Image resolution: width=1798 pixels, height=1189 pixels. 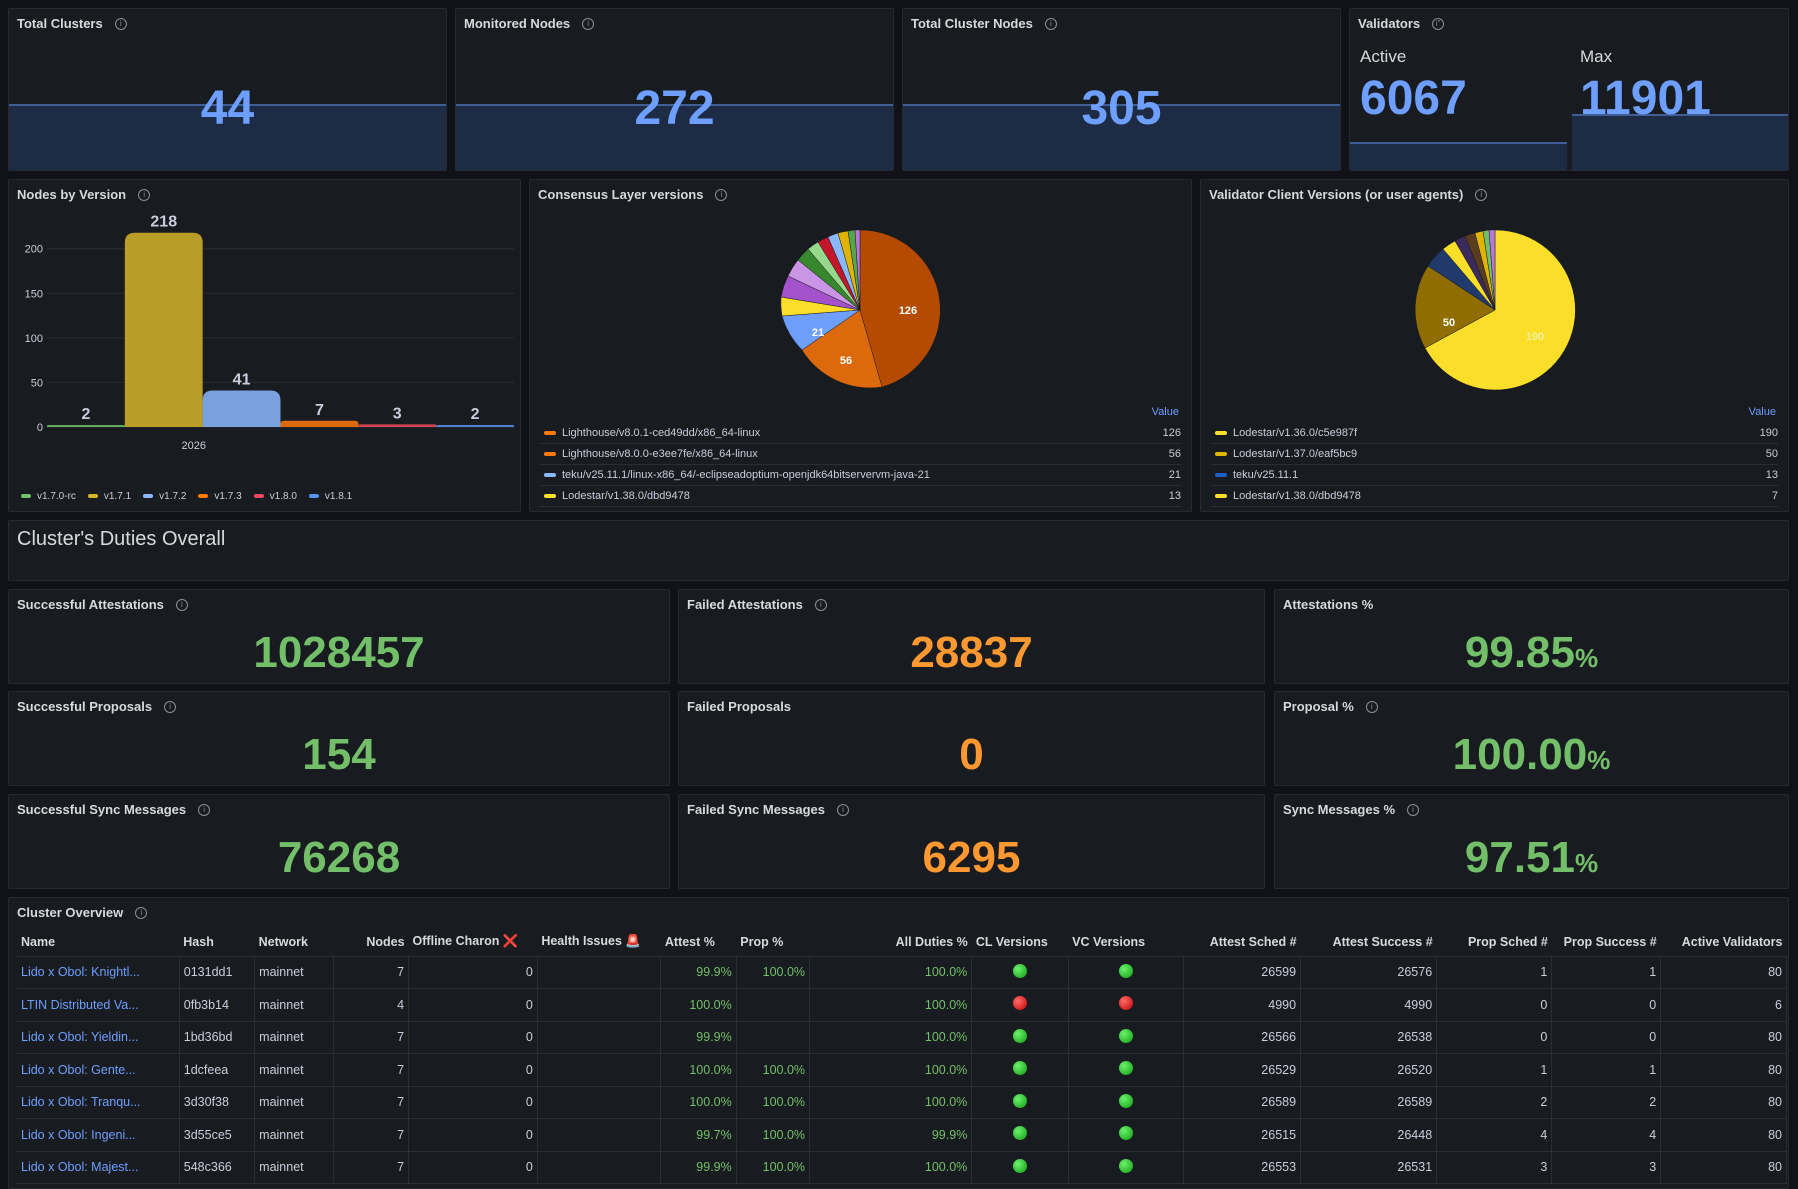 I want to click on column-header: Offline Charon ❌, so click(x=473, y=942).